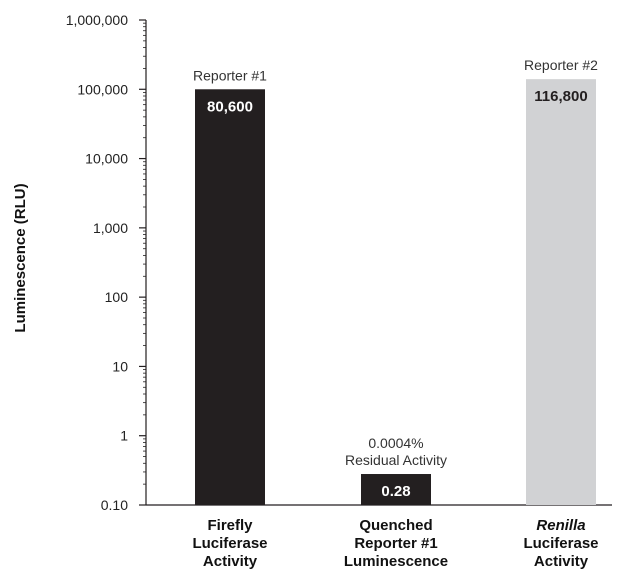 Image resolution: width=629 pixels, height=581 pixels. What do you see at coordinates (395, 525) in the screenshot?
I see `x-category-label: Quenched` at bounding box center [395, 525].